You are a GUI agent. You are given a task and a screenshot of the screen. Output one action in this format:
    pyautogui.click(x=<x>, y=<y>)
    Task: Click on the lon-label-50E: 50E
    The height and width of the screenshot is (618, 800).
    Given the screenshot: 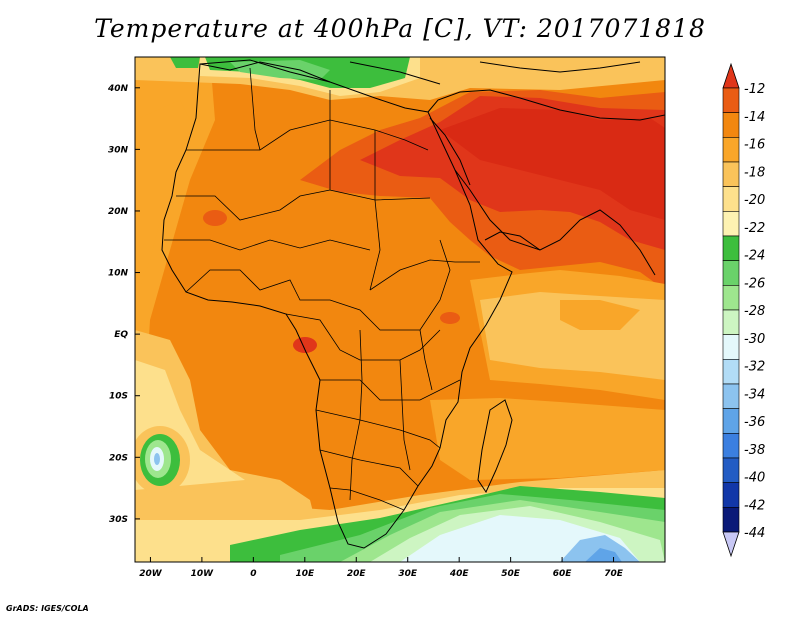 What is the action you would take?
    pyautogui.click(x=511, y=574)
    